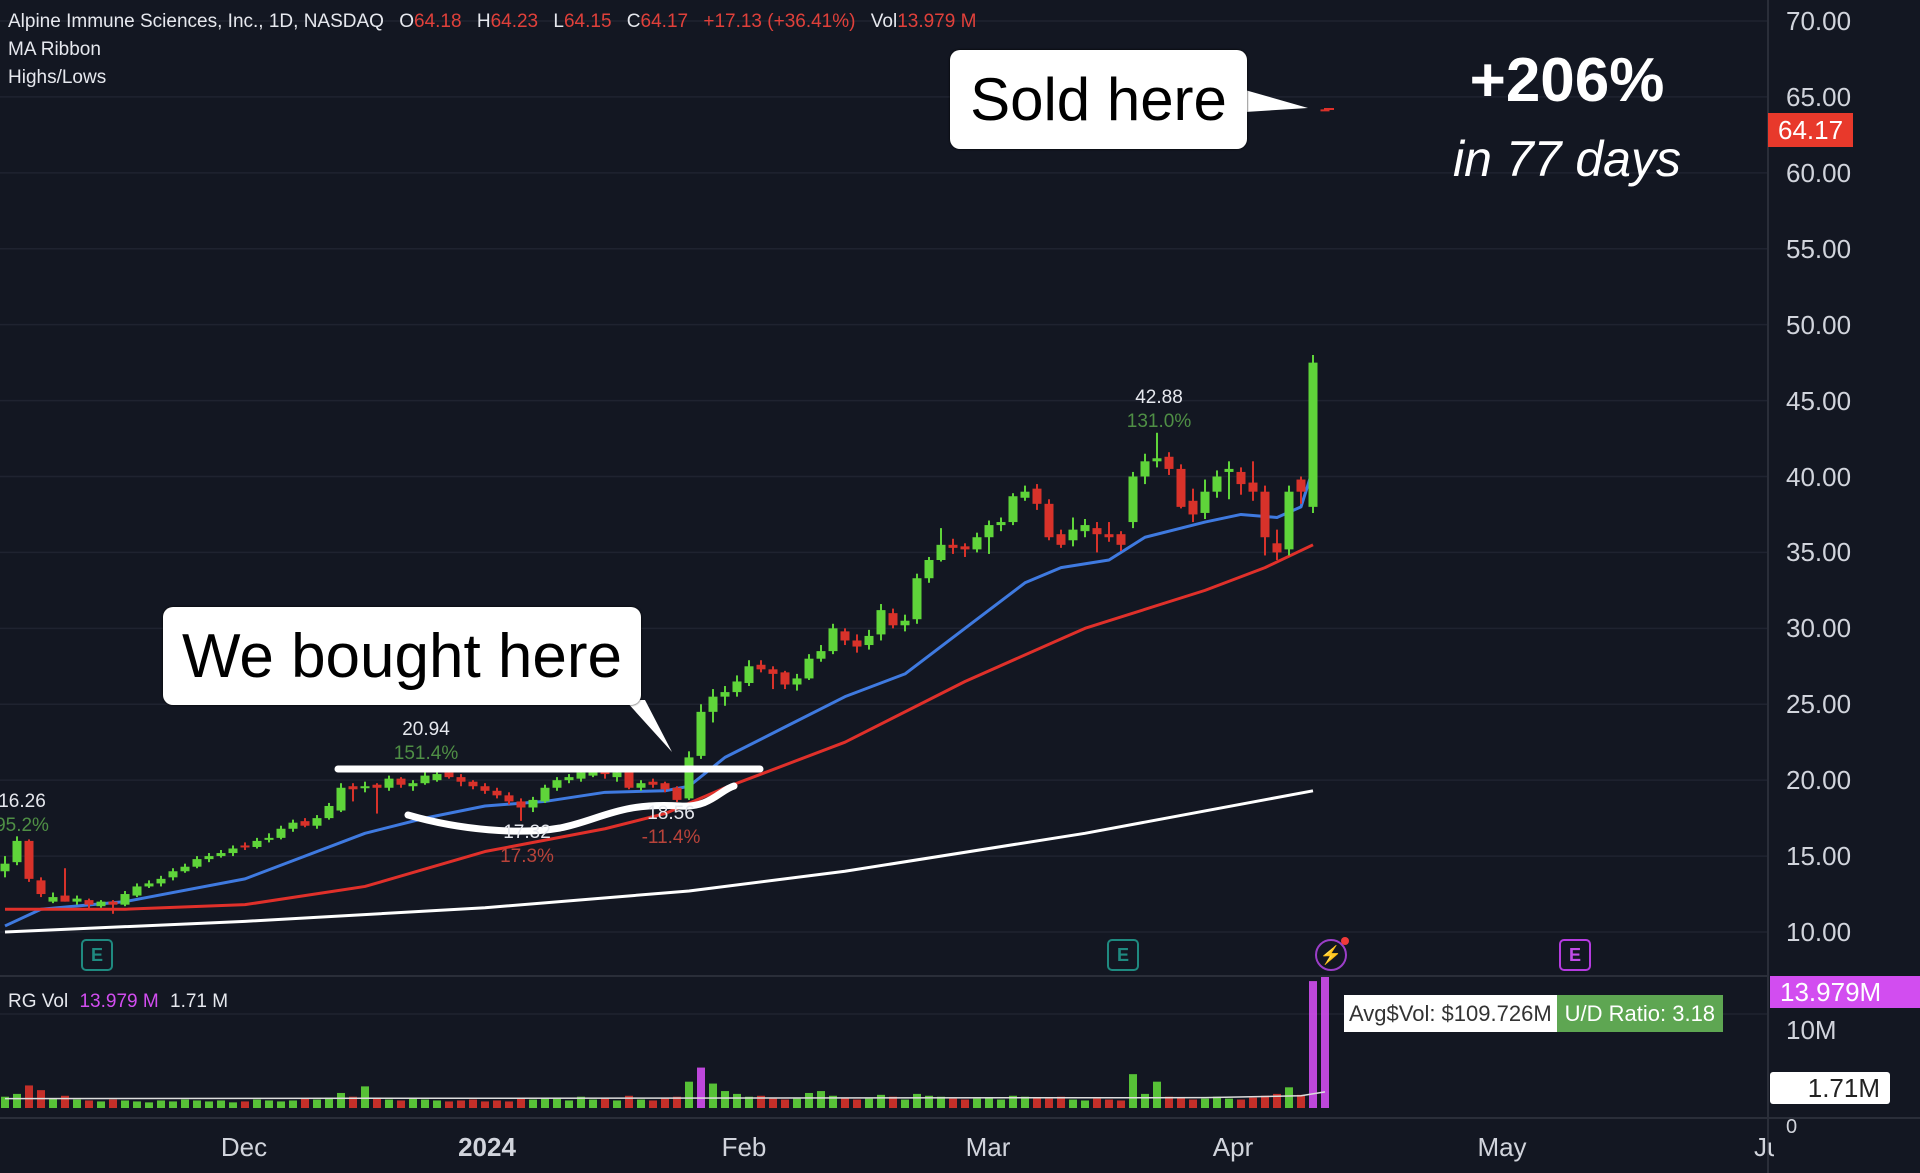  What do you see at coordinates (1819, 248) in the screenshot?
I see `price-axis-label: 55.00` at bounding box center [1819, 248].